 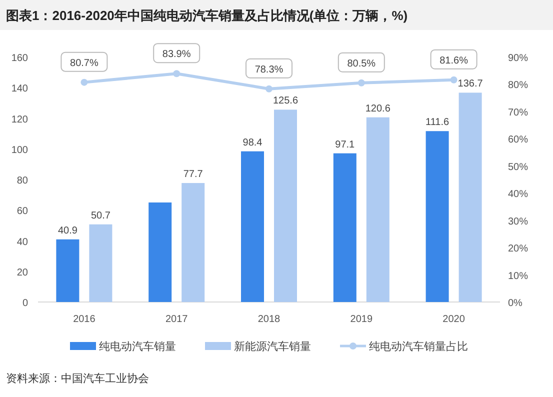 What do you see at coordinates (22, 272) in the screenshot?
I see `y-tick-label: 20` at bounding box center [22, 272].